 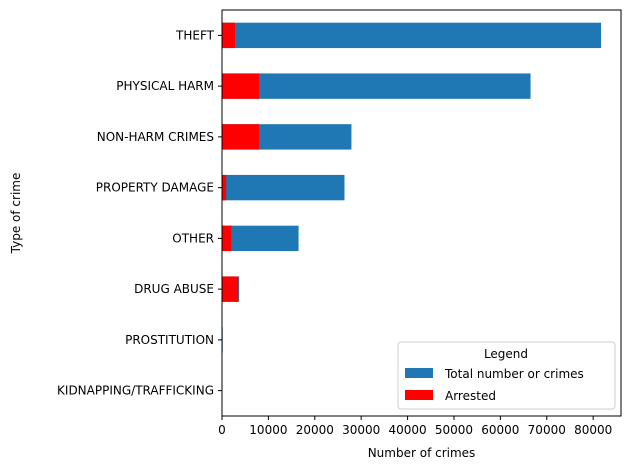 I want to click on bar-total-property-damage, so click(x=283, y=187).